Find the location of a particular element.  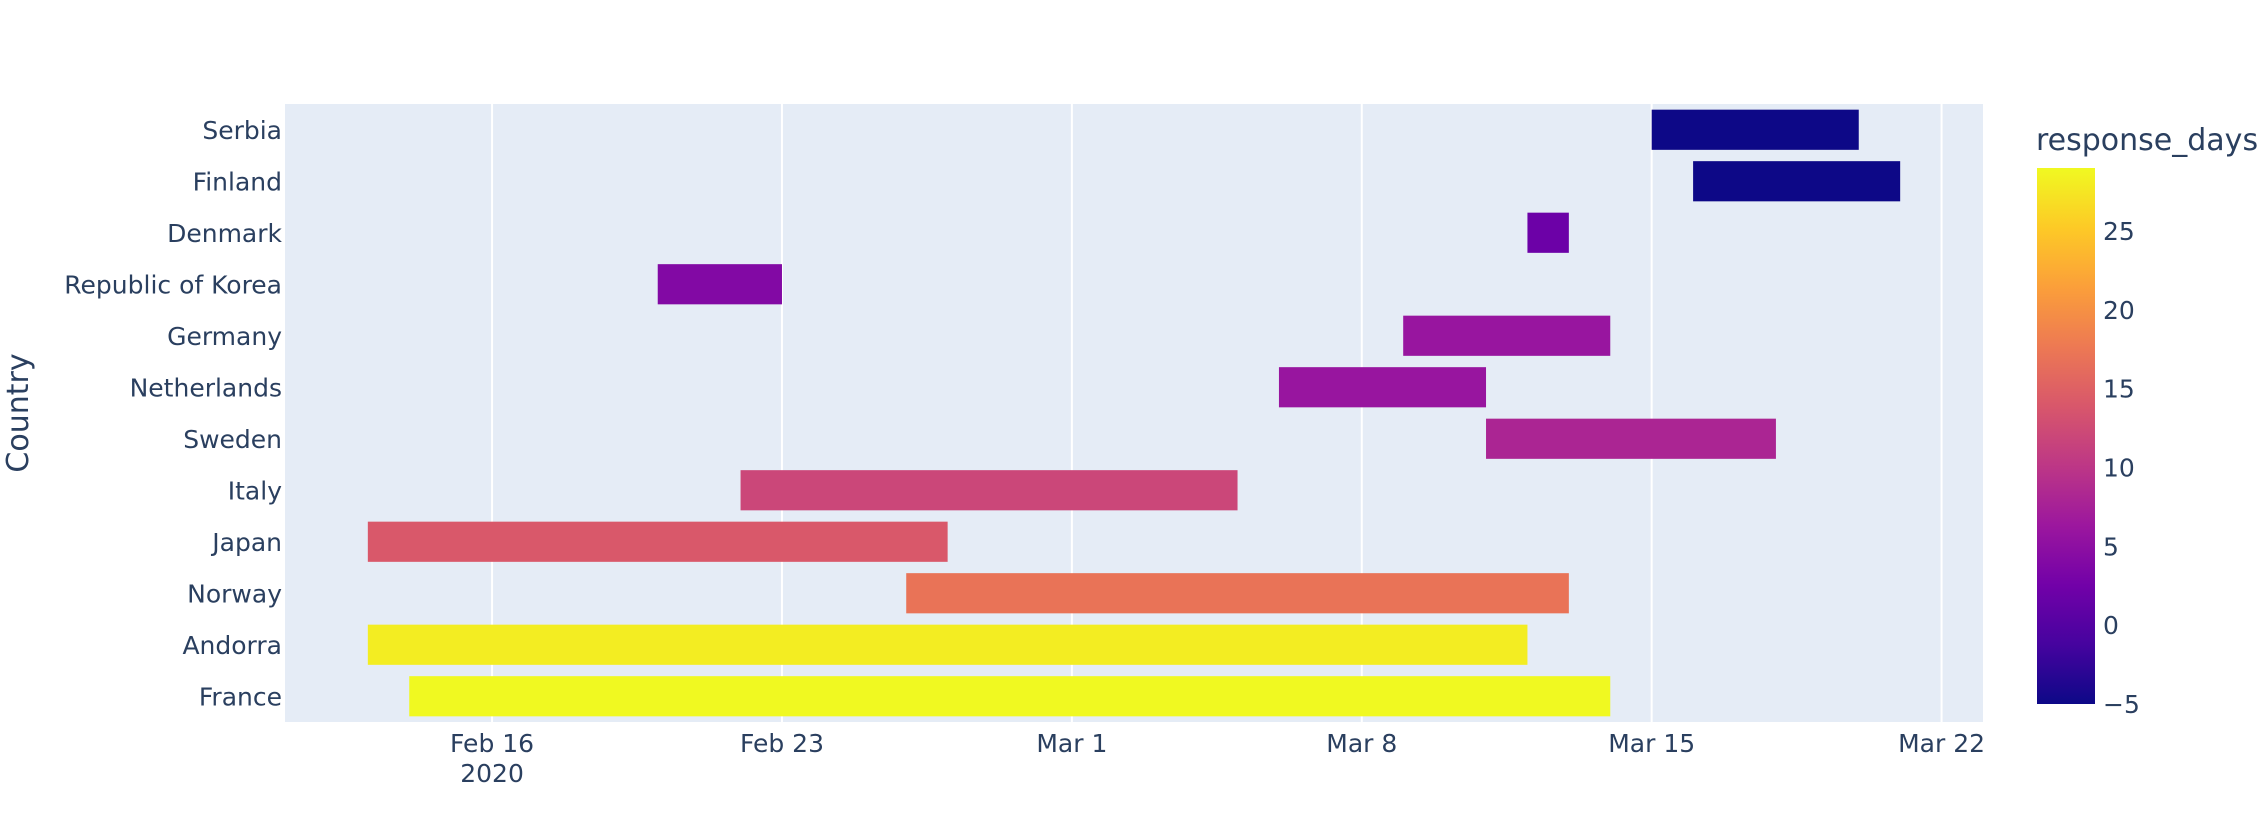

y-tick-label: Japan is located at coordinates (246, 542).